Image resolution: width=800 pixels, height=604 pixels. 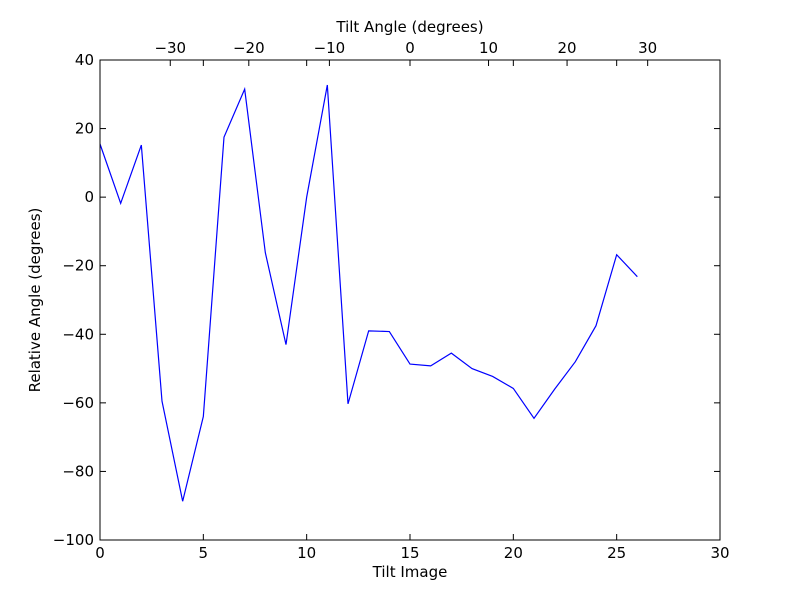 What do you see at coordinates (330, 48) in the screenshot?
I see `top-x-tick-label: −10` at bounding box center [330, 48].